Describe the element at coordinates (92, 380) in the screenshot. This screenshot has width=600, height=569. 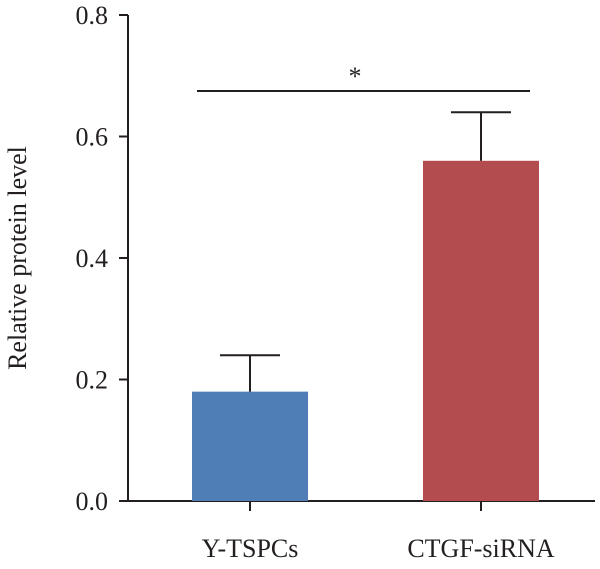
I see `y-tick-label: 0.2` at that location.